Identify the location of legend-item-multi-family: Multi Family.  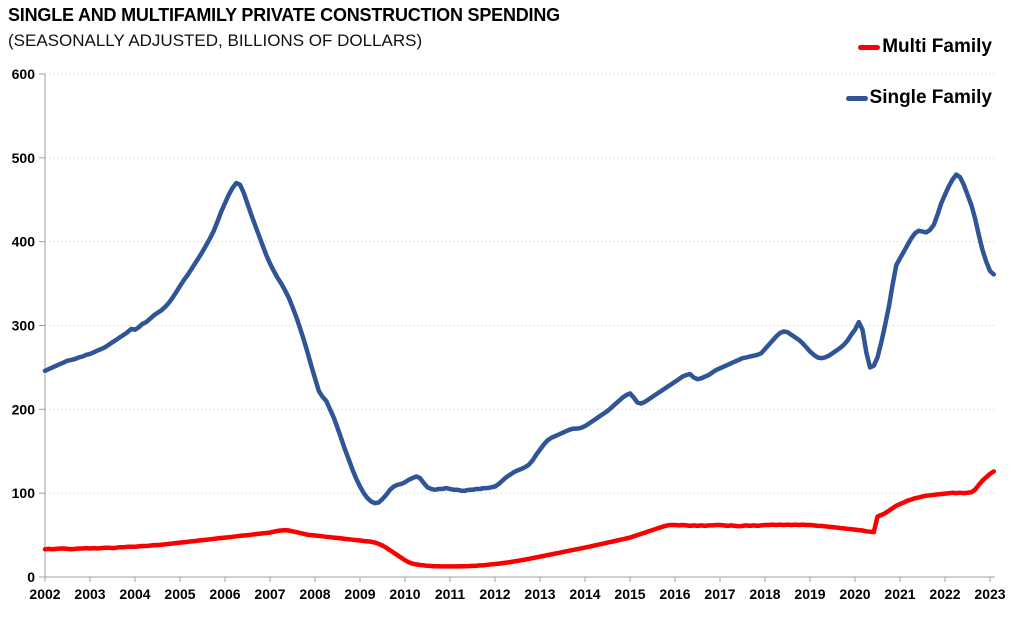
(925, 47).